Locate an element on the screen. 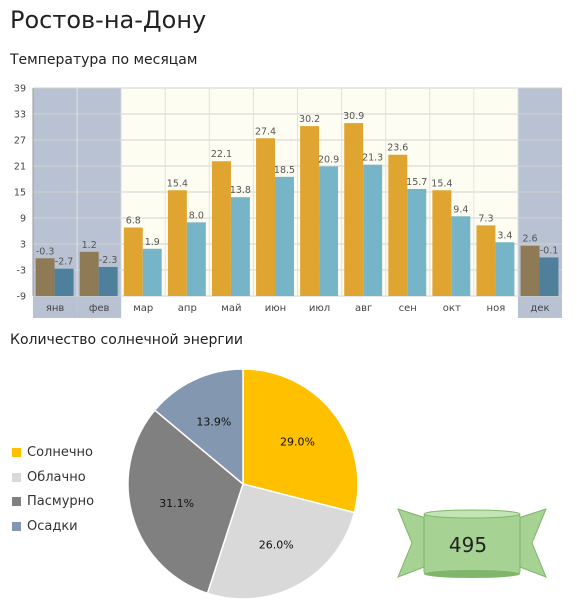 The height and width of the screenshot is (615, 577). legend-label: Облачно is located at coordinates (56, 477).